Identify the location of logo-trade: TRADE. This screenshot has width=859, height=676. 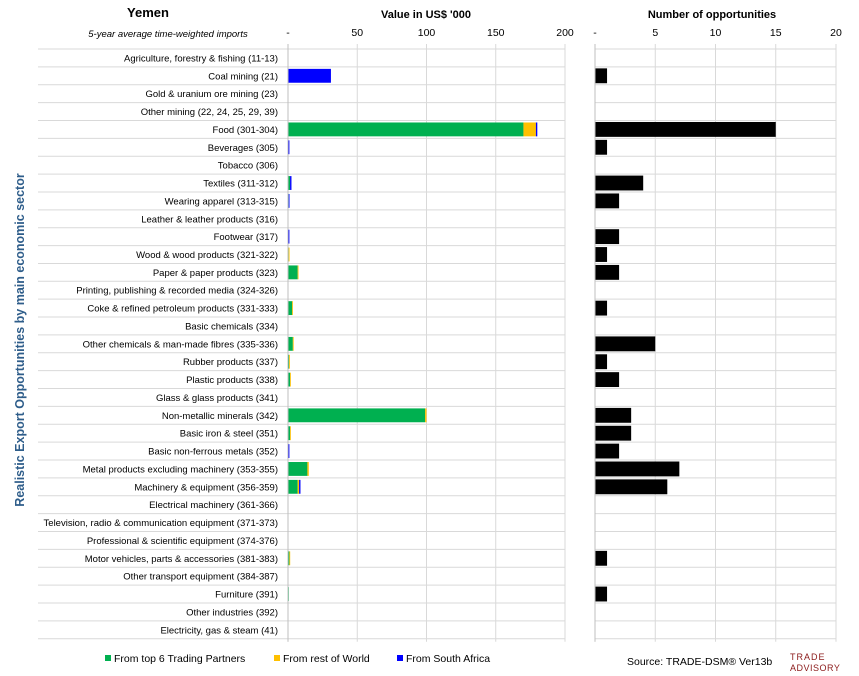
(808, 657).